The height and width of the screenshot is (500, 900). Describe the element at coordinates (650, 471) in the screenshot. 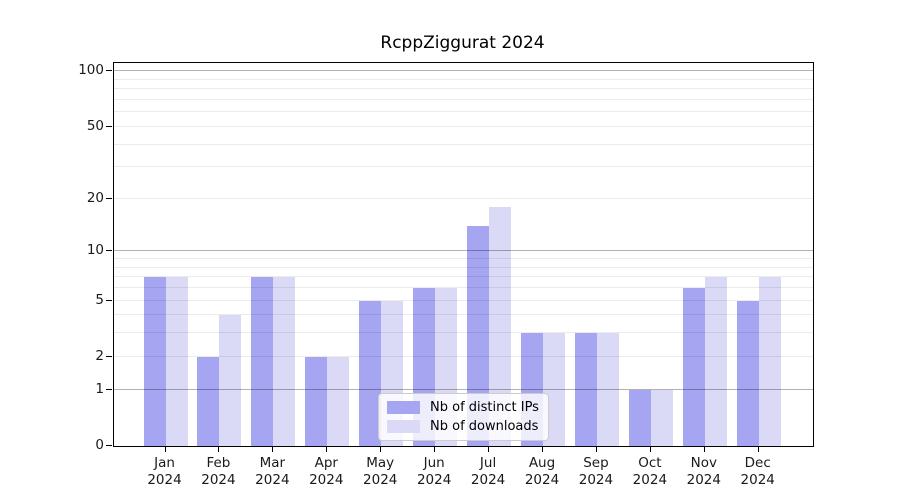

I see `x-tick-label: Oct 2024` at that location.